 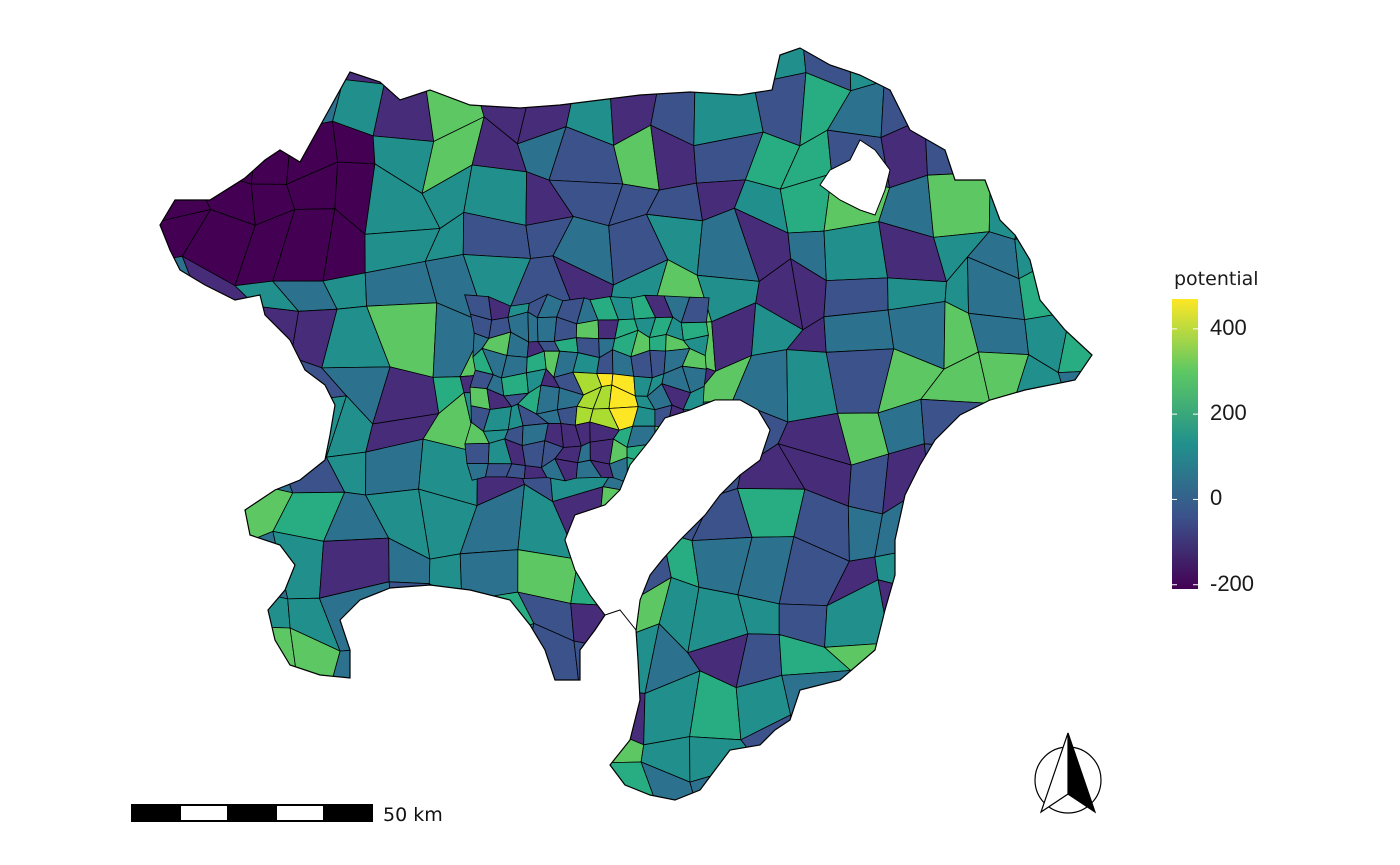 I want to click on legend-tick-label: 0, so click(x=1216, y=498).